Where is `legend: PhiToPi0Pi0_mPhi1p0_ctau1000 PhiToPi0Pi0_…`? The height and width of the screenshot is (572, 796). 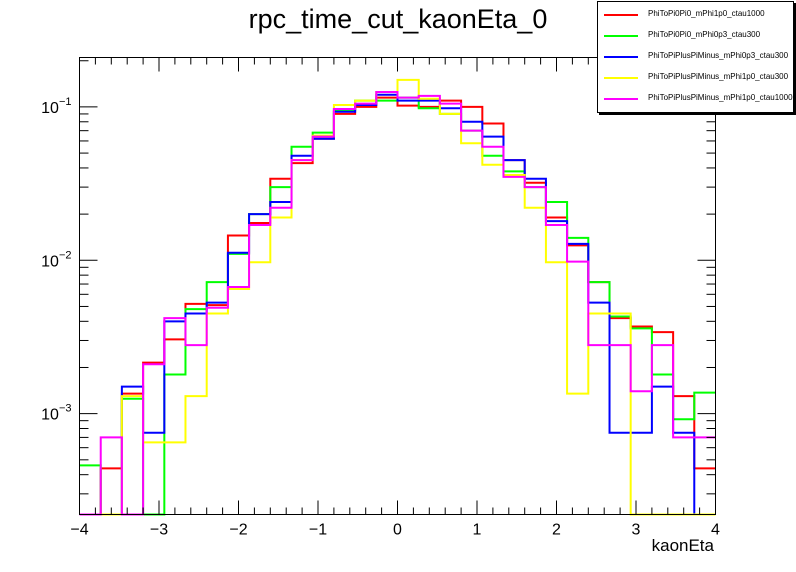
legend: PhiToPi0Pi0_mPhi1p0_ctau1000 PhiToPi0Pi0_… is located at coordinates (695, 57).